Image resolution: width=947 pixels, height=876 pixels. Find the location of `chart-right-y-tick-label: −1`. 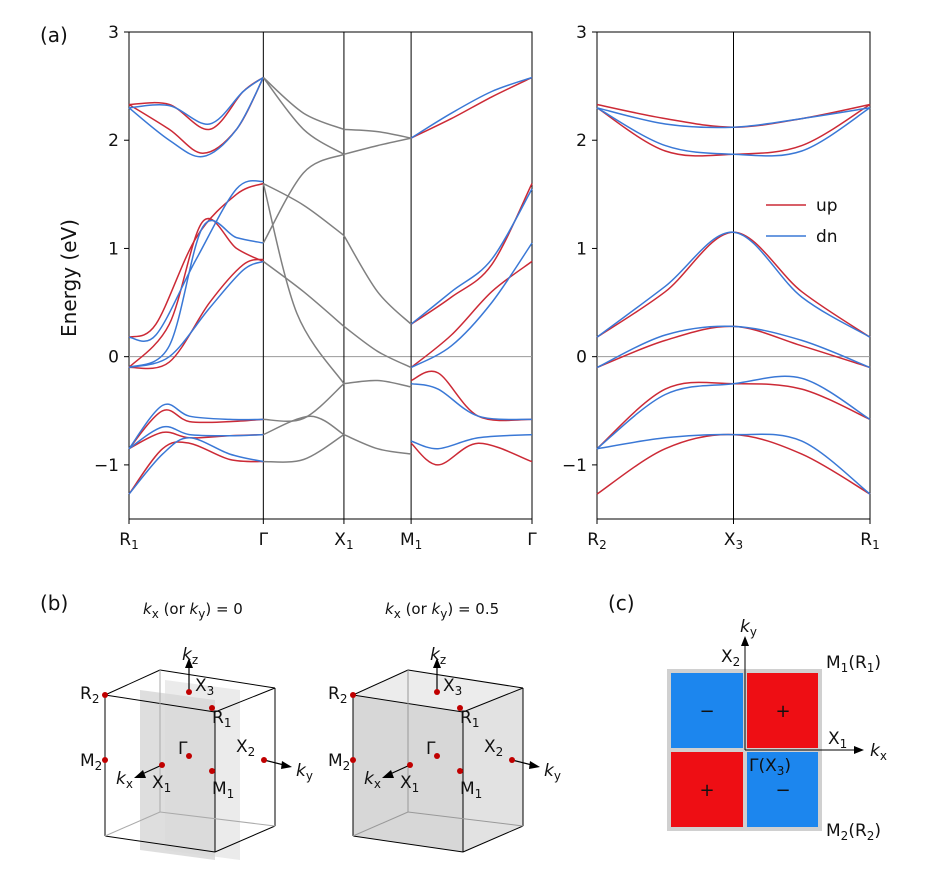

chart-right-y-tick-label: −1 is located at coordinates (574, 466).